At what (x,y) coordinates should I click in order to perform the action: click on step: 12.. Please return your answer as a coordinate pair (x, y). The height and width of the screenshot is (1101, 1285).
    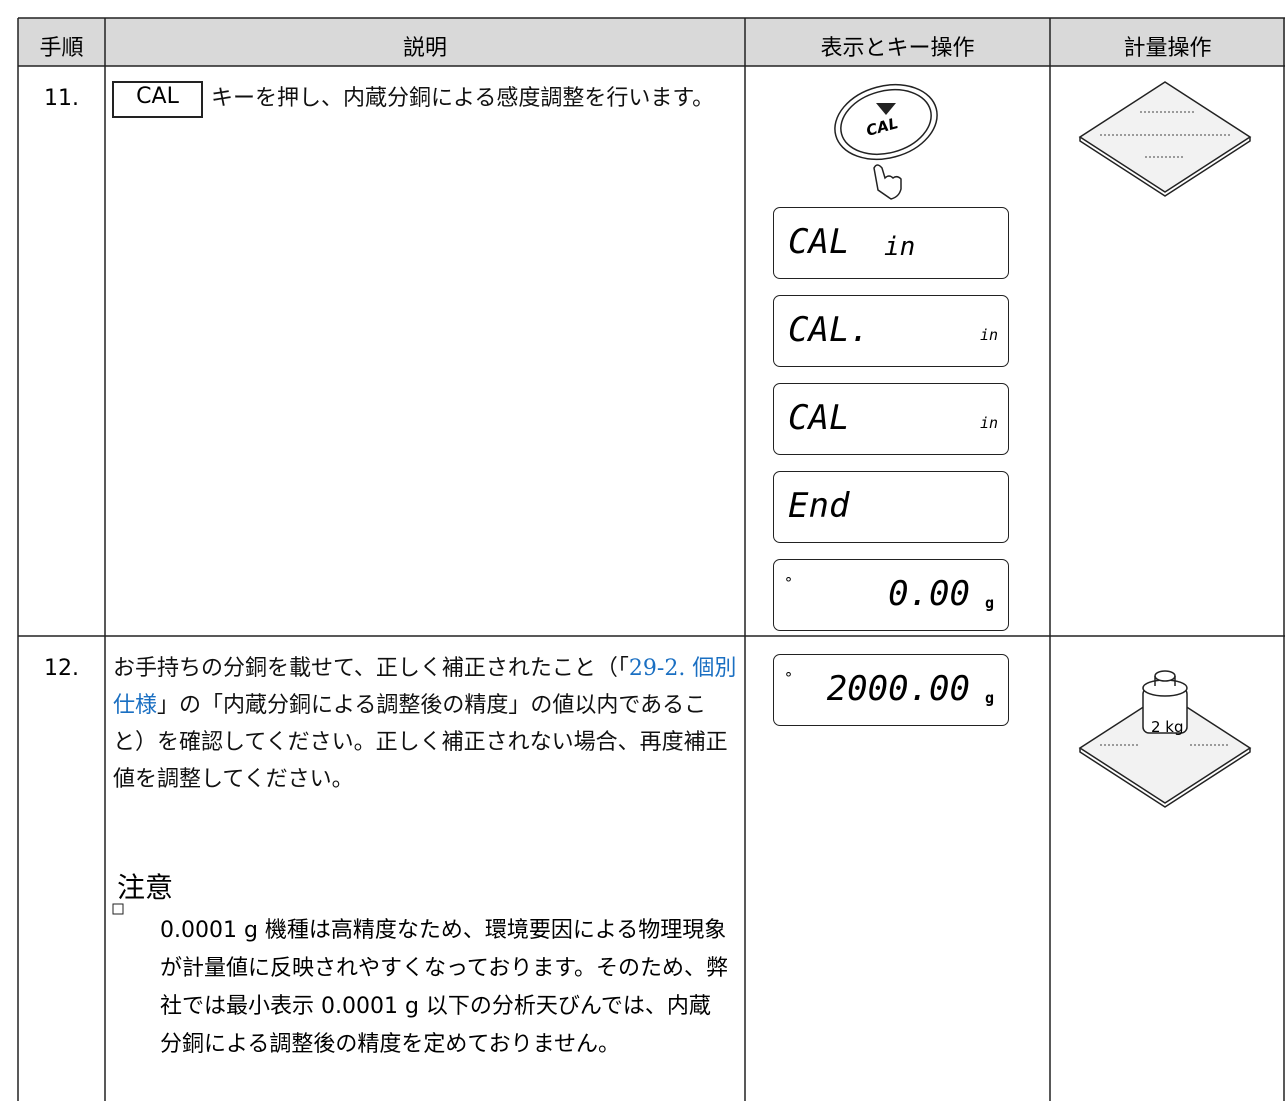
    Looking at the image, I should click on (61, 668).